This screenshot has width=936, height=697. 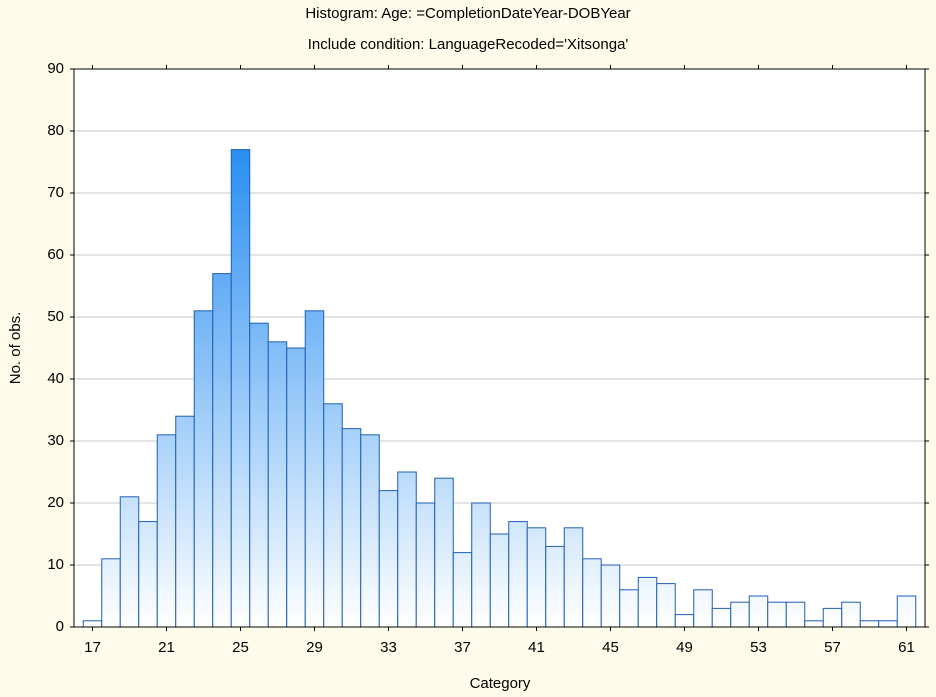 I want to click on x-tick-label: 37, so click(x=462, y=647).